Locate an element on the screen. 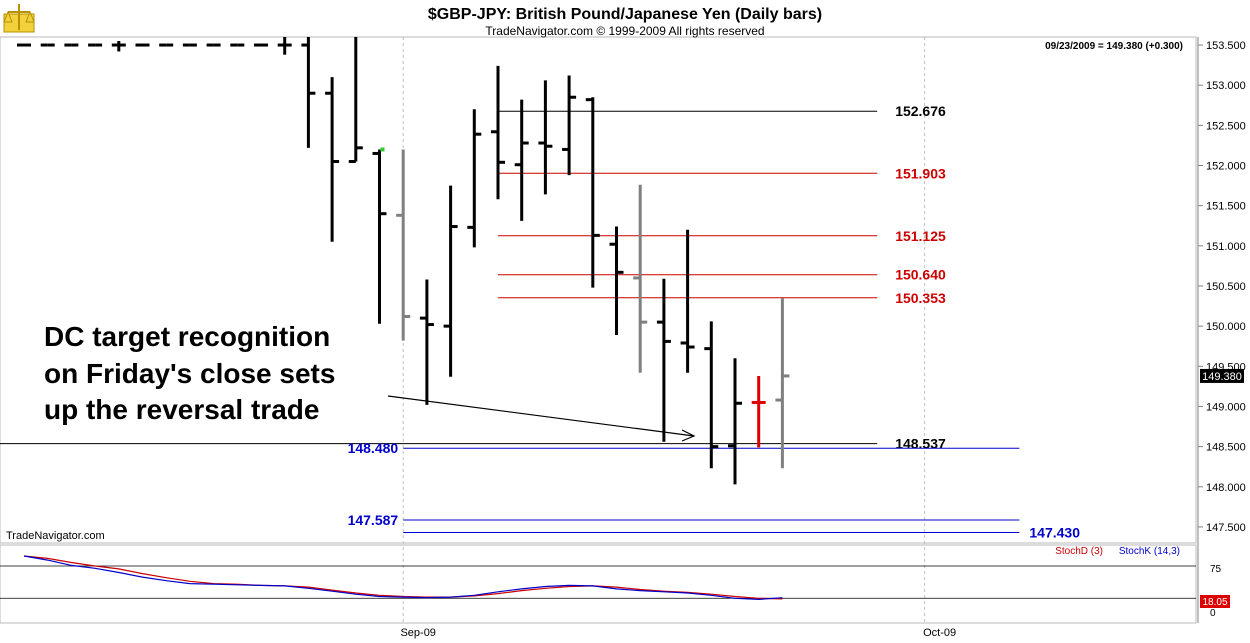 This screenshot has height=643, width=1250. watermark-text: TradeNavigator.com is located at coordinates (55, 536).